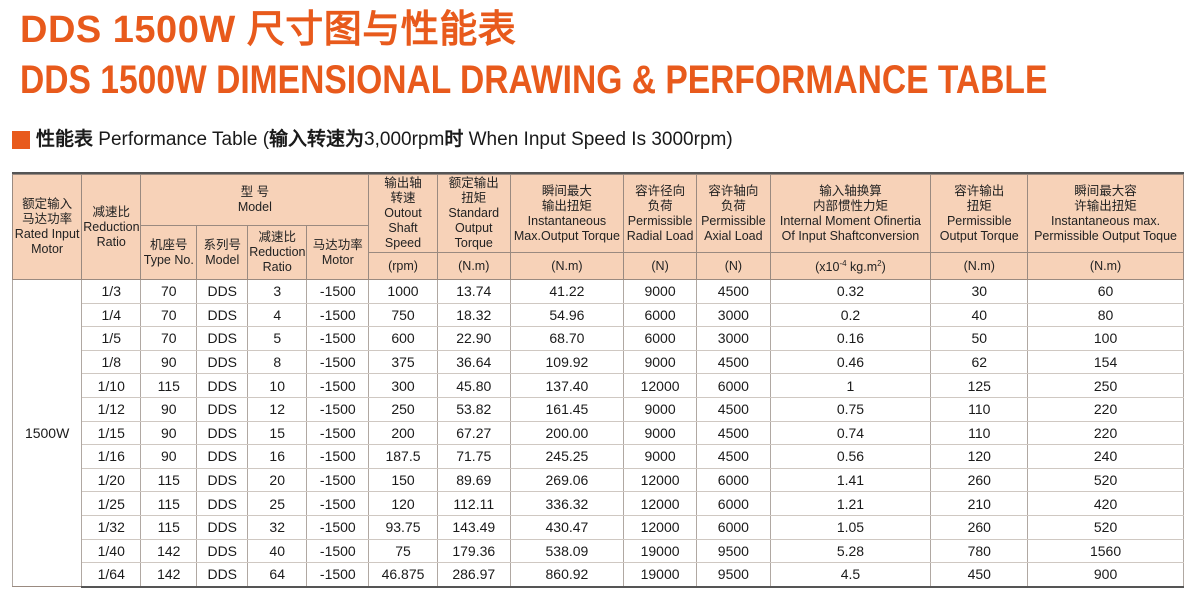 Image resolution: width=1192 pixels, height=614 pixels. I want to click on cell-ratio: 1/40, so click(111, 551).